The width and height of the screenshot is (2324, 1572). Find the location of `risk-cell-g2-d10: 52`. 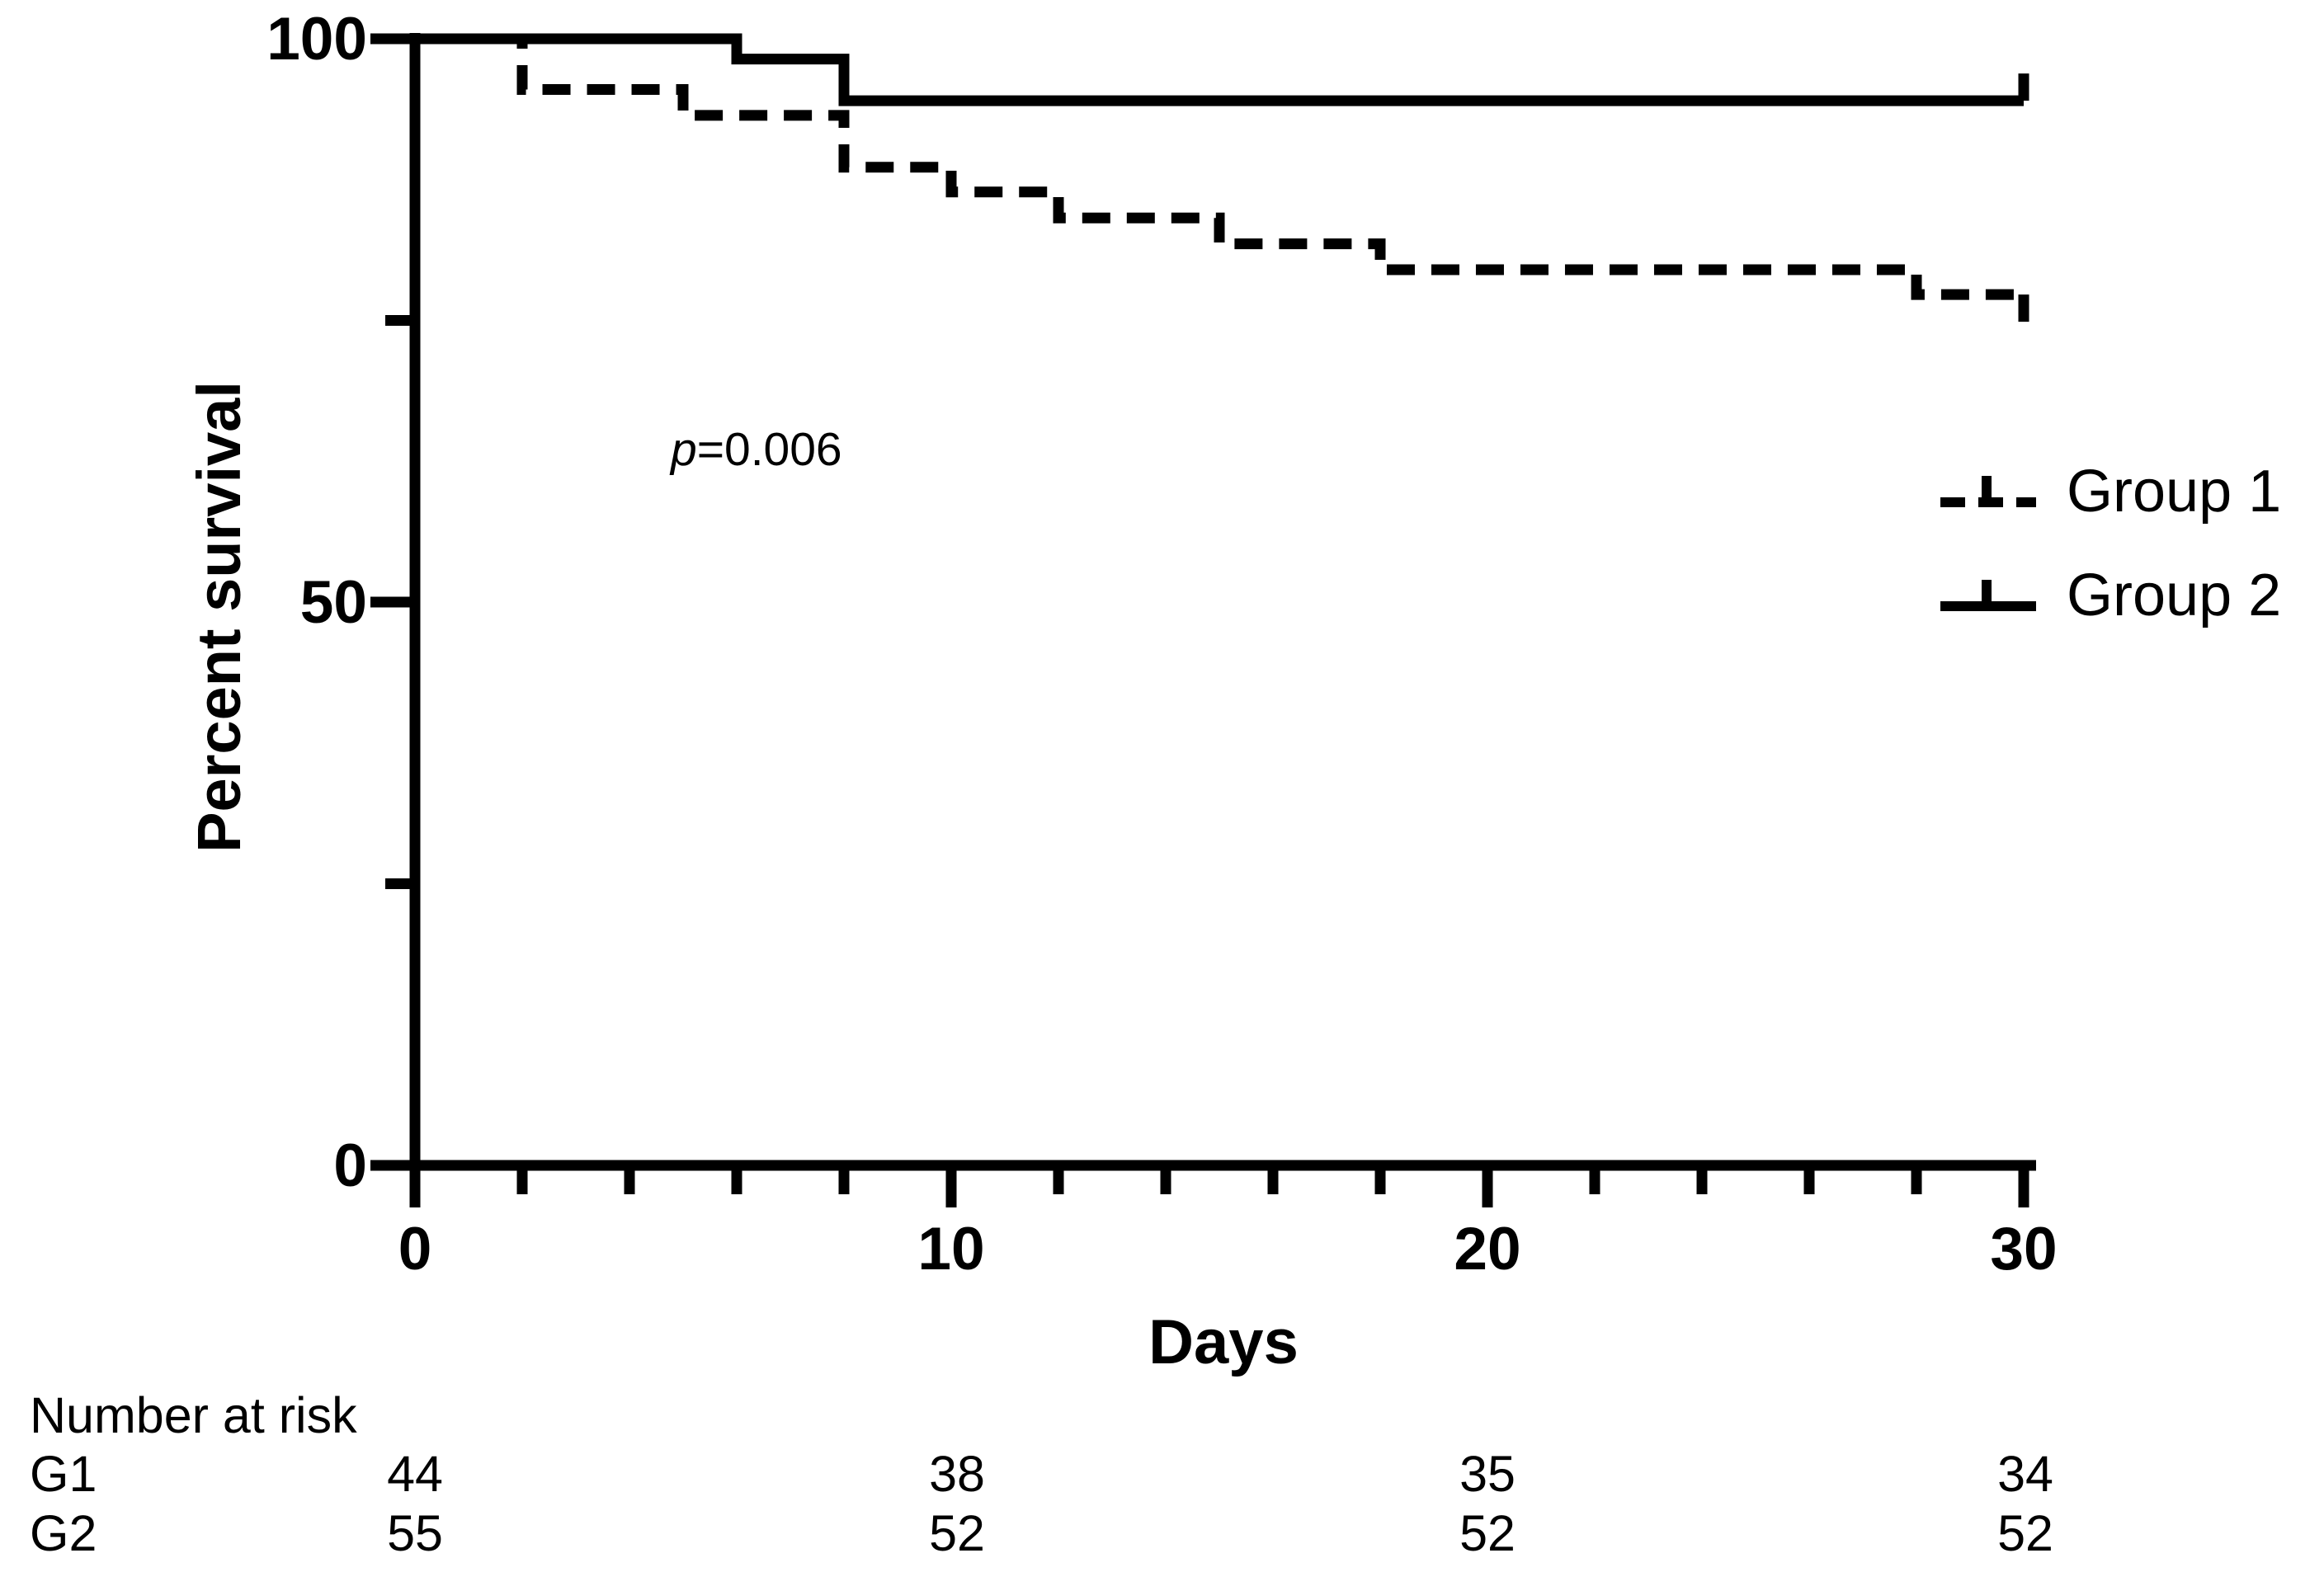

risk-cell-g2-d10: 52 is located at coordinates (957, 1533).